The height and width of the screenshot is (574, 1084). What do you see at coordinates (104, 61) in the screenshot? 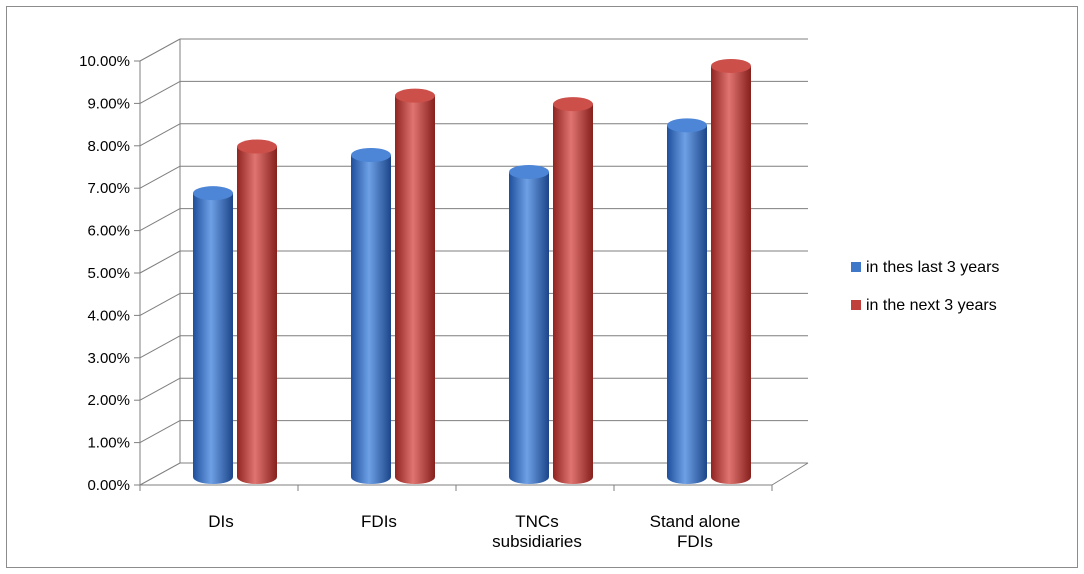
I see `y-tick-label: 10.00%` at bounding box center [104, 61].